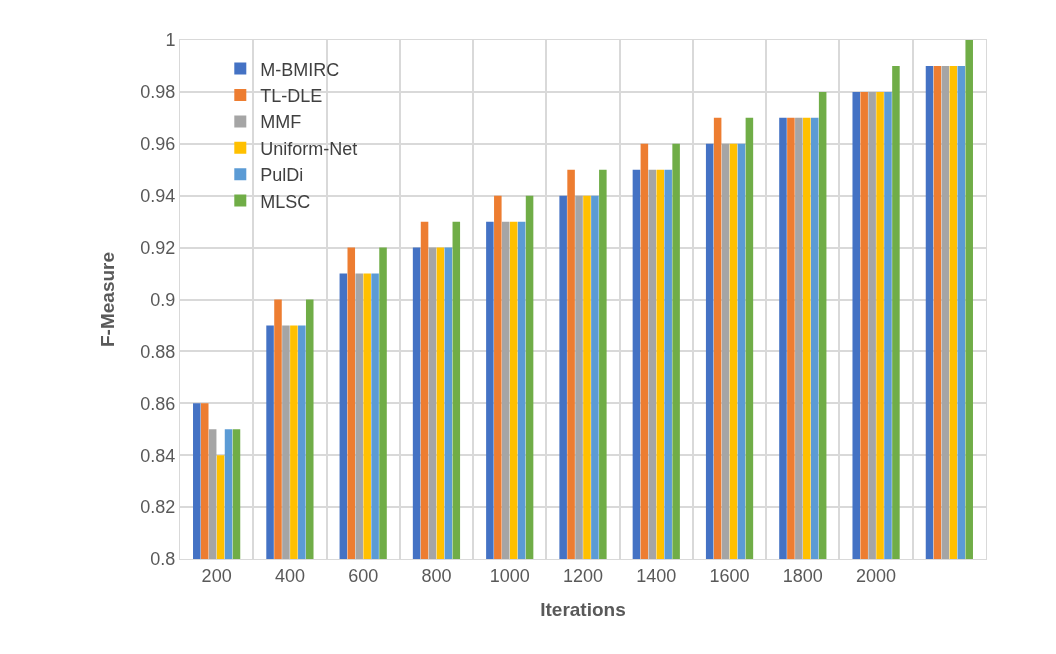 This screenshot has width=1056, height=654. Describe the element at coordinates (509, 575) in the screenshot. I see `x-tick-label: 1000` at that location.